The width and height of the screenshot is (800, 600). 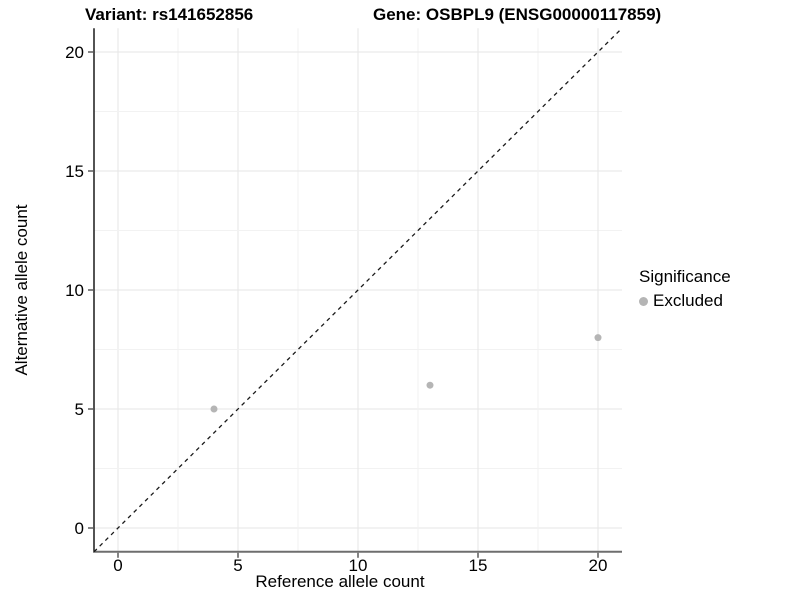 I want to click on y-tick-label: 20, so click(x=74, y=52).